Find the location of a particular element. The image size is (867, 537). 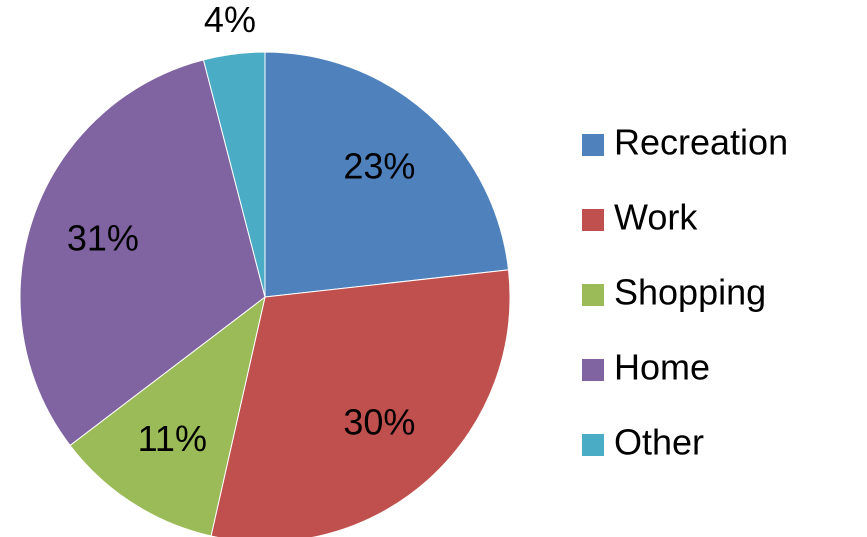

data-label: 31% is located at coordinates (103, 237).